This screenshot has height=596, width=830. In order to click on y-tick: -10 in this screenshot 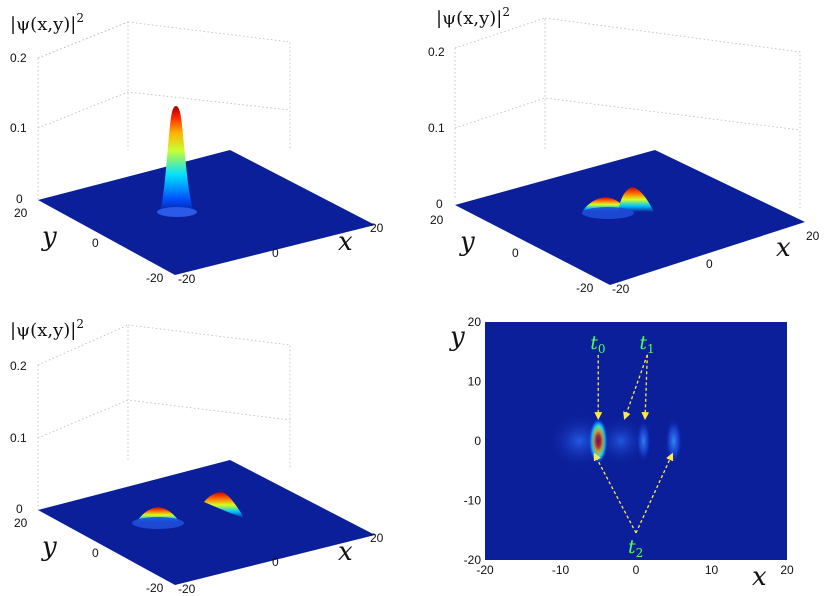, I will do `click(473, 501)`.